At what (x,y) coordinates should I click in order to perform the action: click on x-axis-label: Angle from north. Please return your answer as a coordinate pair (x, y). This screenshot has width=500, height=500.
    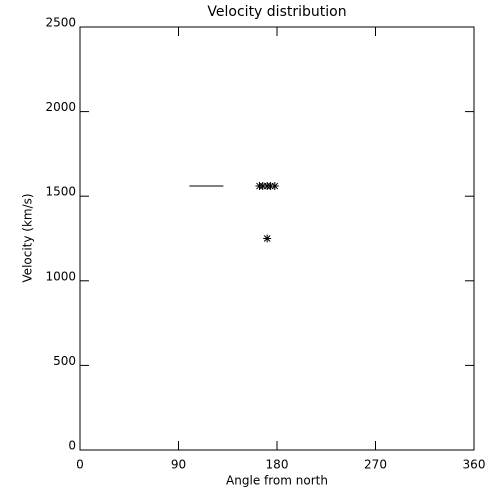
    Looking at the image, I should click on (277, 481).